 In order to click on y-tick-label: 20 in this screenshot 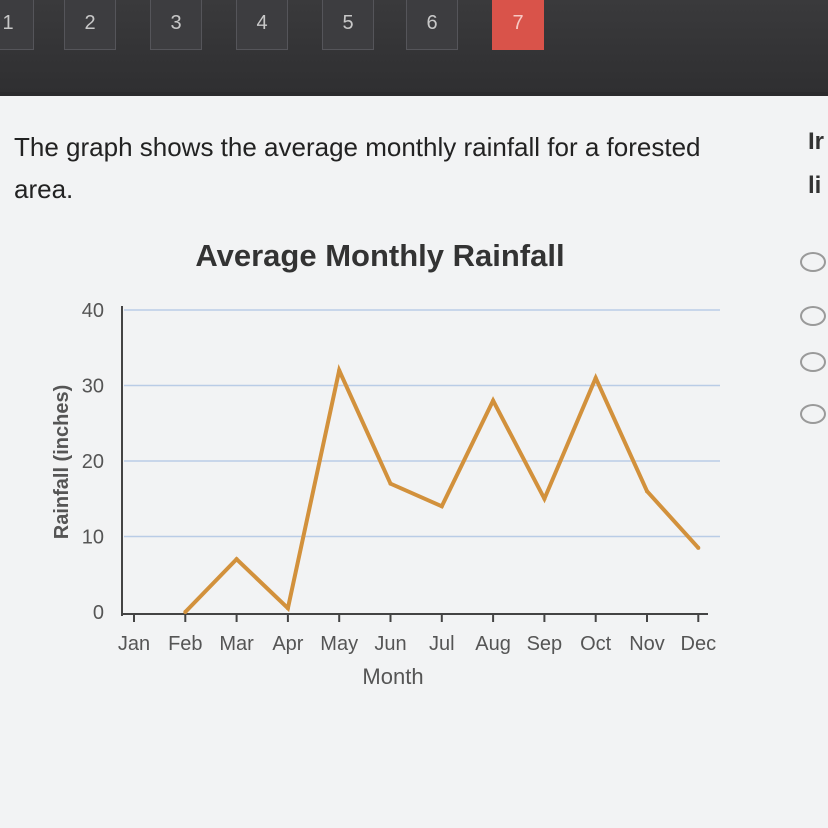, I will do `click(93, 462)`.